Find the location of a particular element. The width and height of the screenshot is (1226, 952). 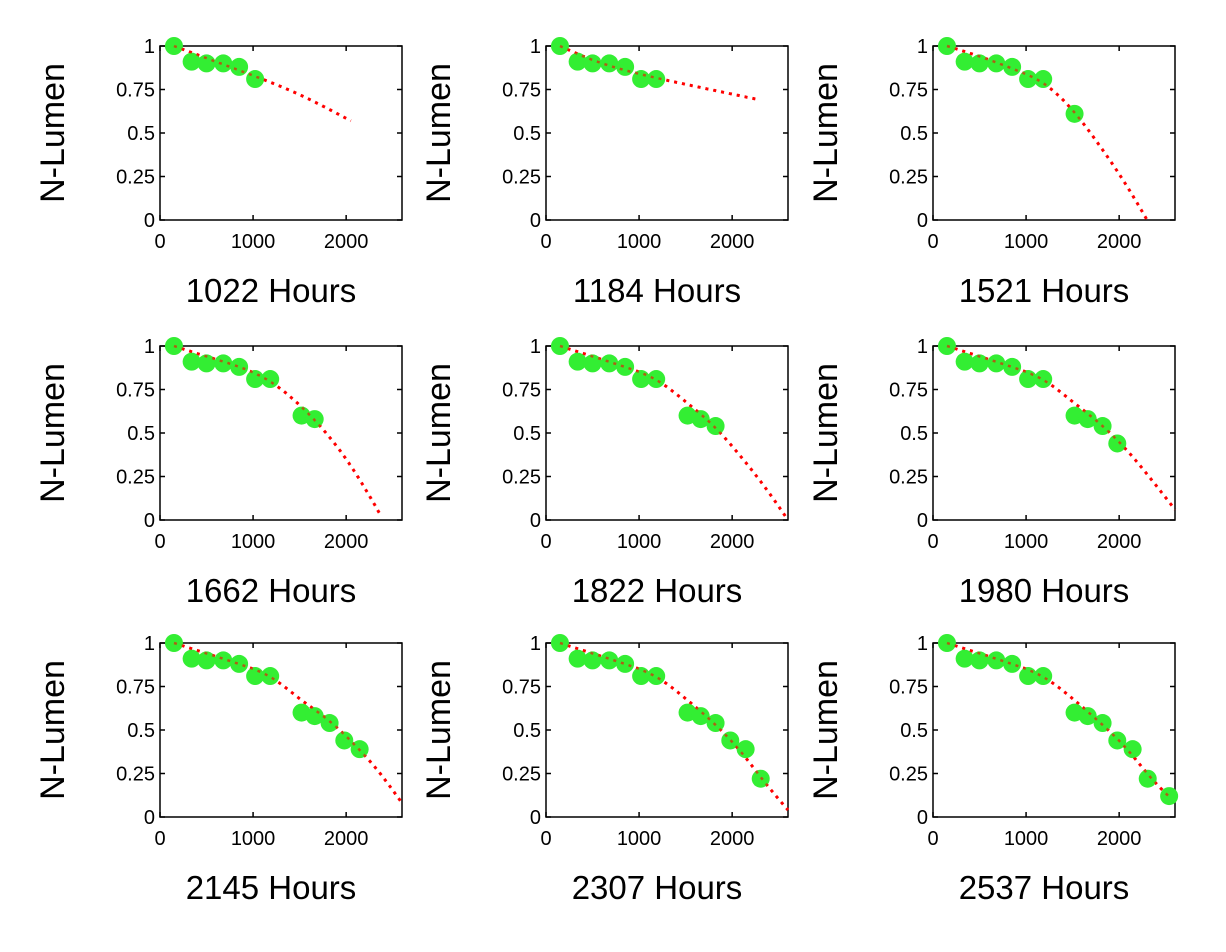

x-axis-label: 2307 Hours is located at coordinates (657, 887).